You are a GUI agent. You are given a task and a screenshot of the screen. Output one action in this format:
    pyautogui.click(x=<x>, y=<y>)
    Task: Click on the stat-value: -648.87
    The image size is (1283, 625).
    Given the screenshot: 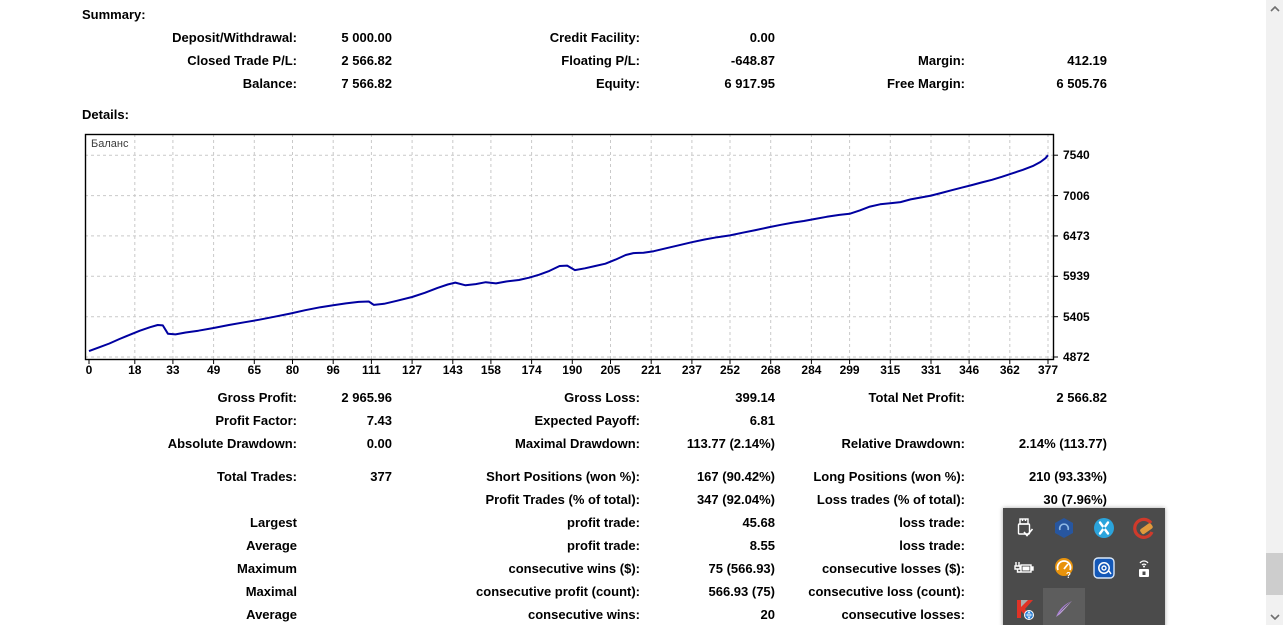 What is the action you would take?
    pyautogui.click(x=752, y=60)
    